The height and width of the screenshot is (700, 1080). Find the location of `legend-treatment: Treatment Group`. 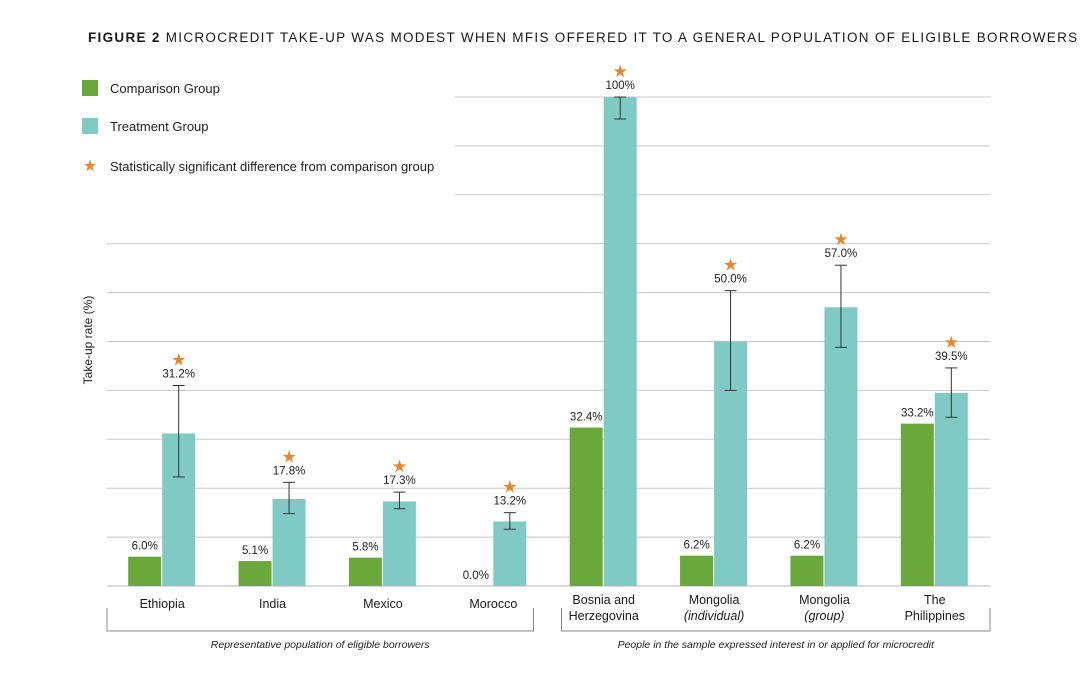

legend-treatment: Treatment Group is located at coordinates (145, 126).